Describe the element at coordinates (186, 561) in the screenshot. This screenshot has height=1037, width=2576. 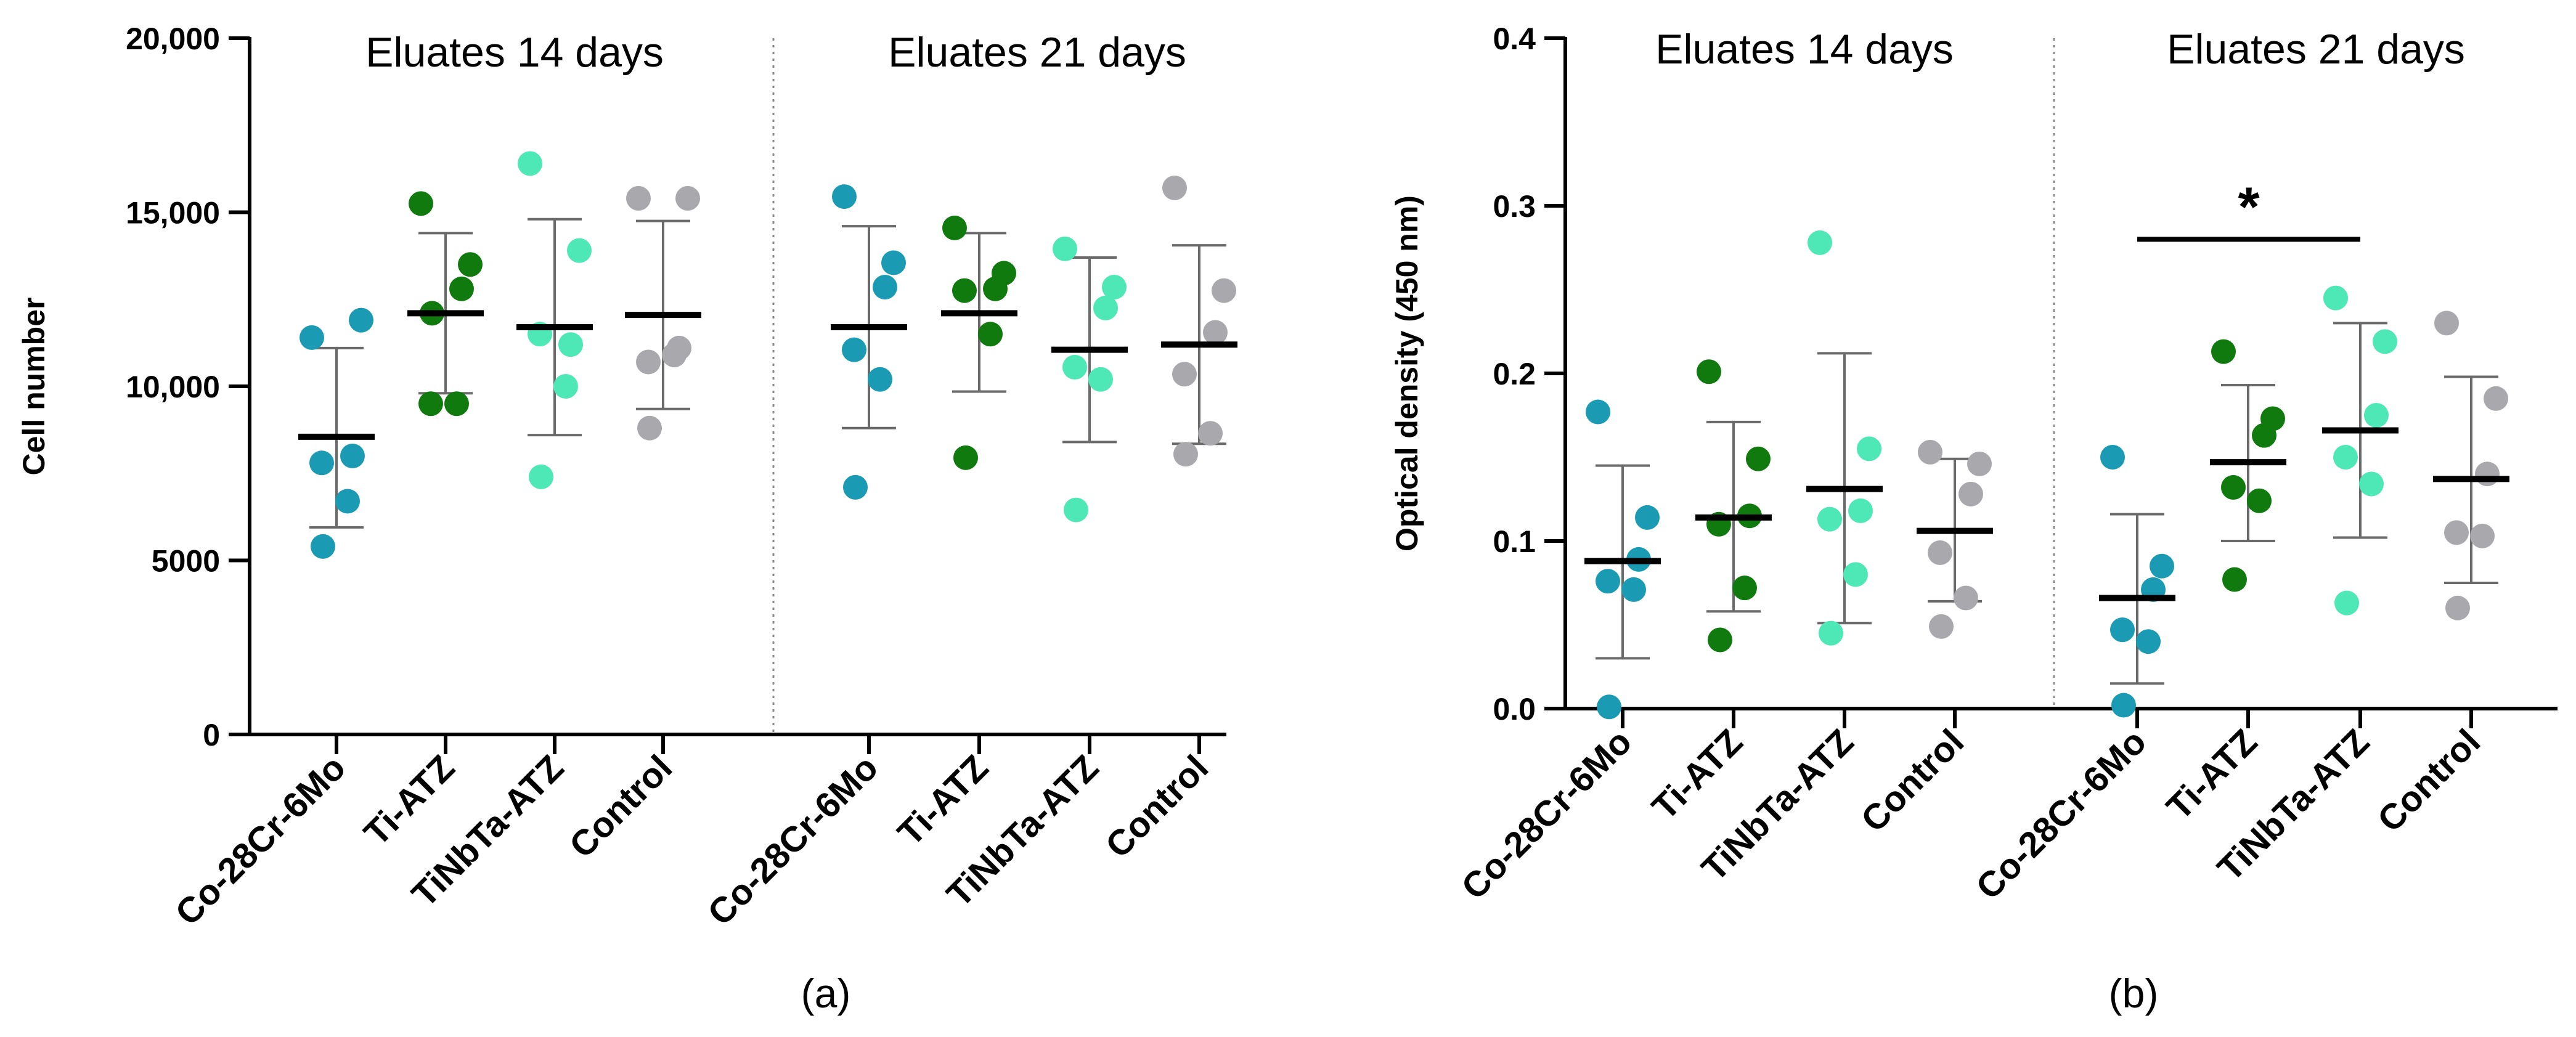
I see `y-tick-label: 5000` at that location.